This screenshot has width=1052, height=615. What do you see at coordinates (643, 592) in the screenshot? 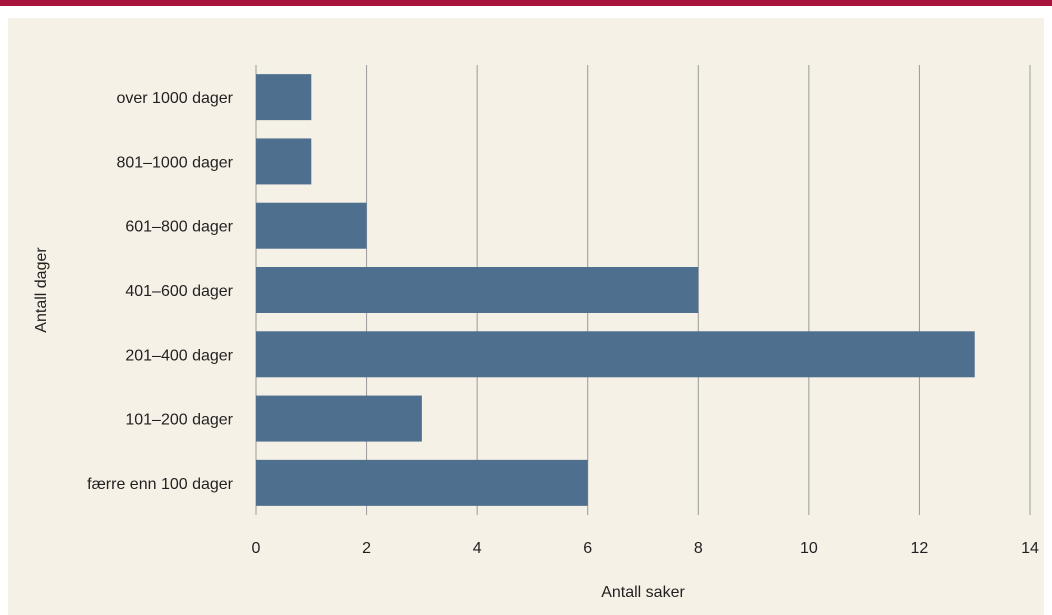
I see `x-axis-title: Antall saker` at bounding box center [643, 592].